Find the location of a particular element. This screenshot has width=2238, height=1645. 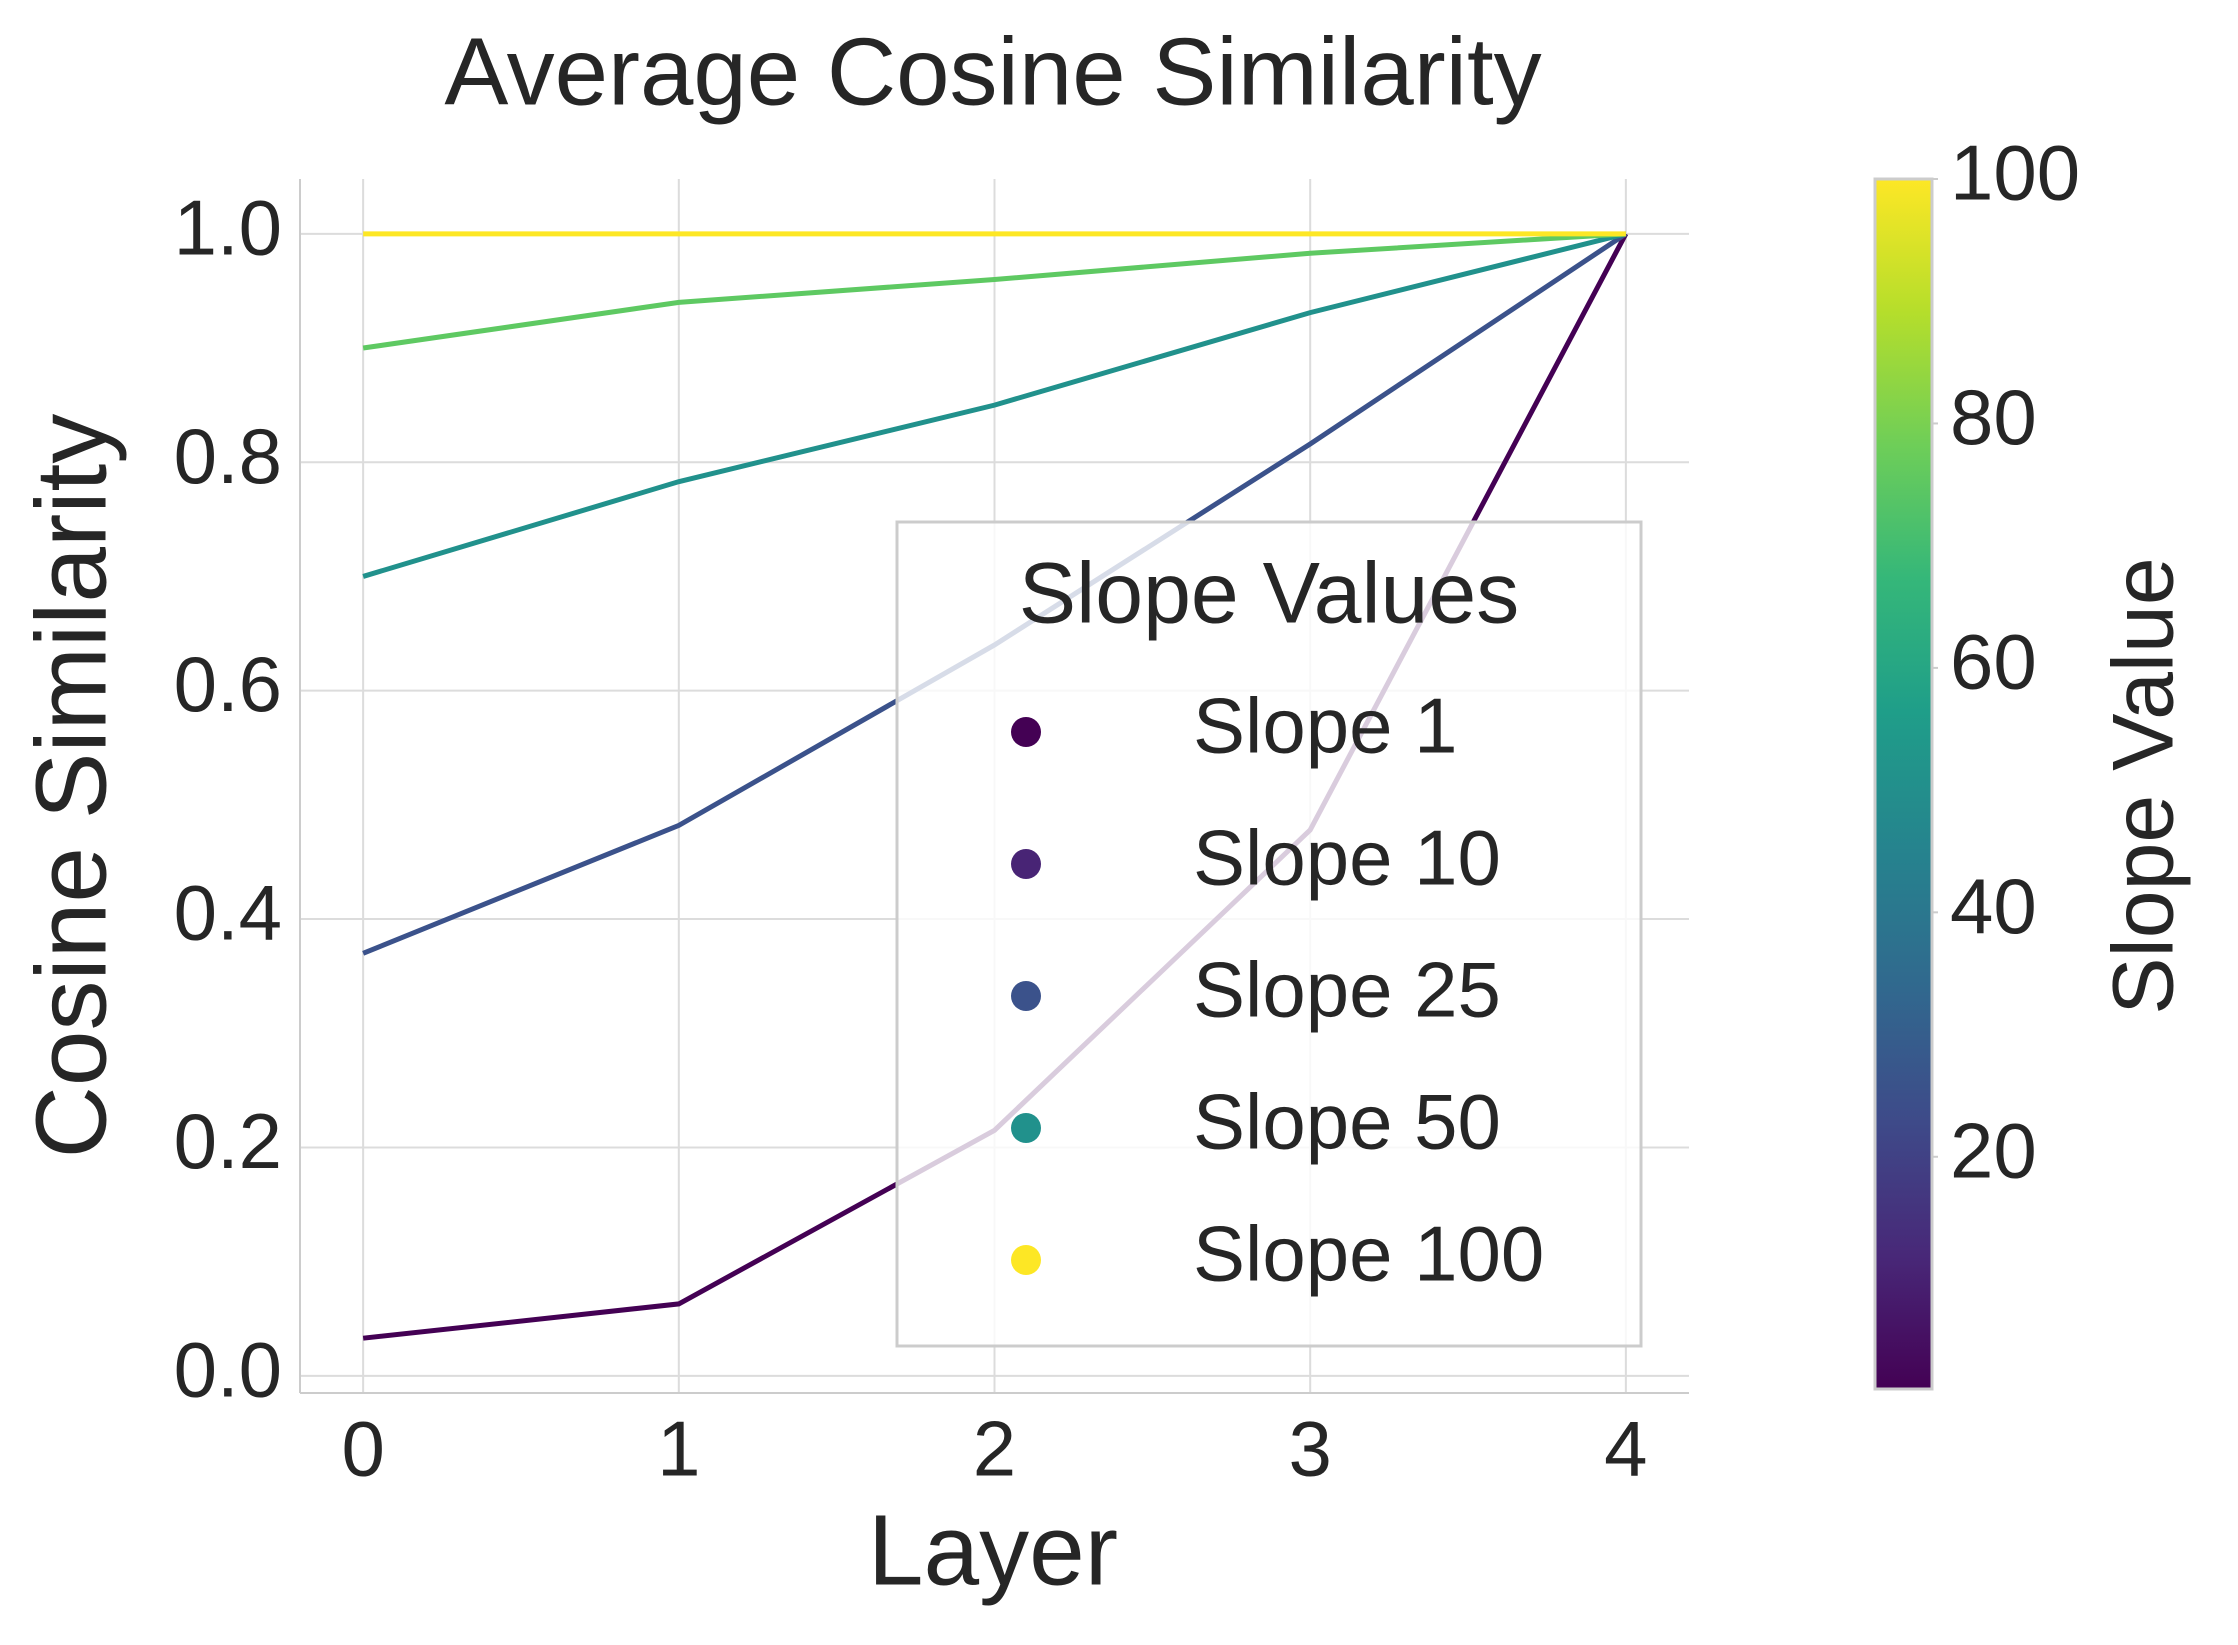

colorbar is located at coordinates (1903, 784).